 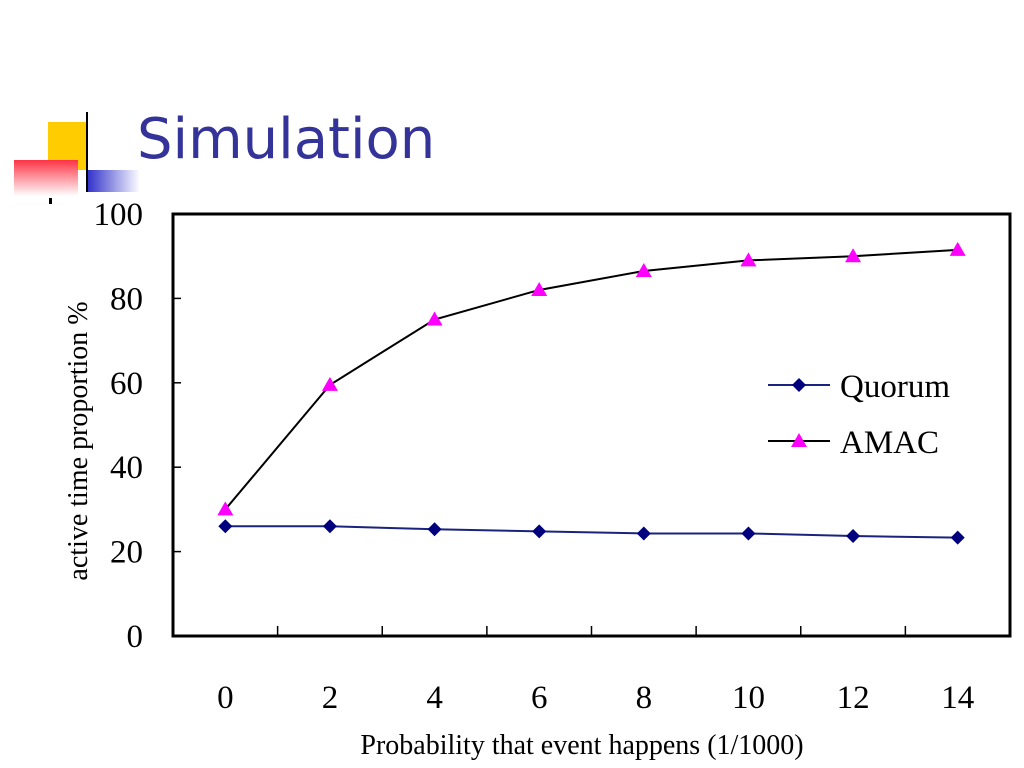 What do you see at coordinates (889, 443) in the screenshot?
I see `legend-label: AMAC` at bounding box center [889, 443].